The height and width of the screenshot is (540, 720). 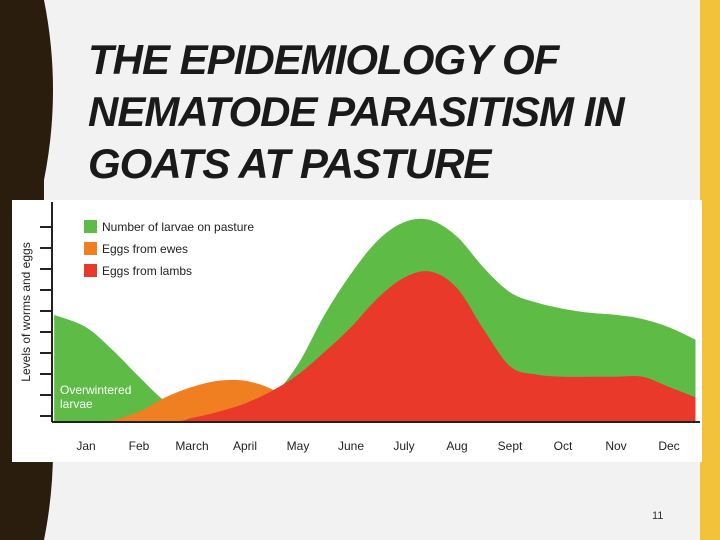 I want to click on x-tick-label-april: April, so click(x=245, y=446).